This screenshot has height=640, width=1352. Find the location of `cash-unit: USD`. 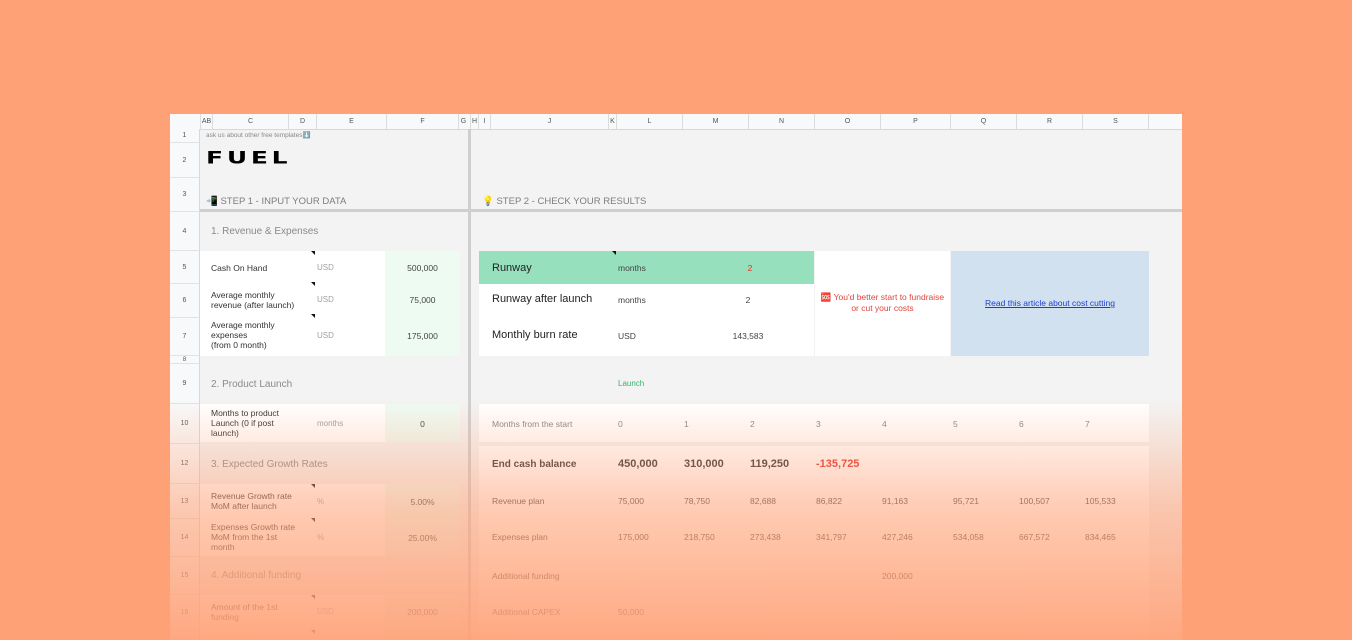

cash-unit: USD is located at coordinates (325, 267).